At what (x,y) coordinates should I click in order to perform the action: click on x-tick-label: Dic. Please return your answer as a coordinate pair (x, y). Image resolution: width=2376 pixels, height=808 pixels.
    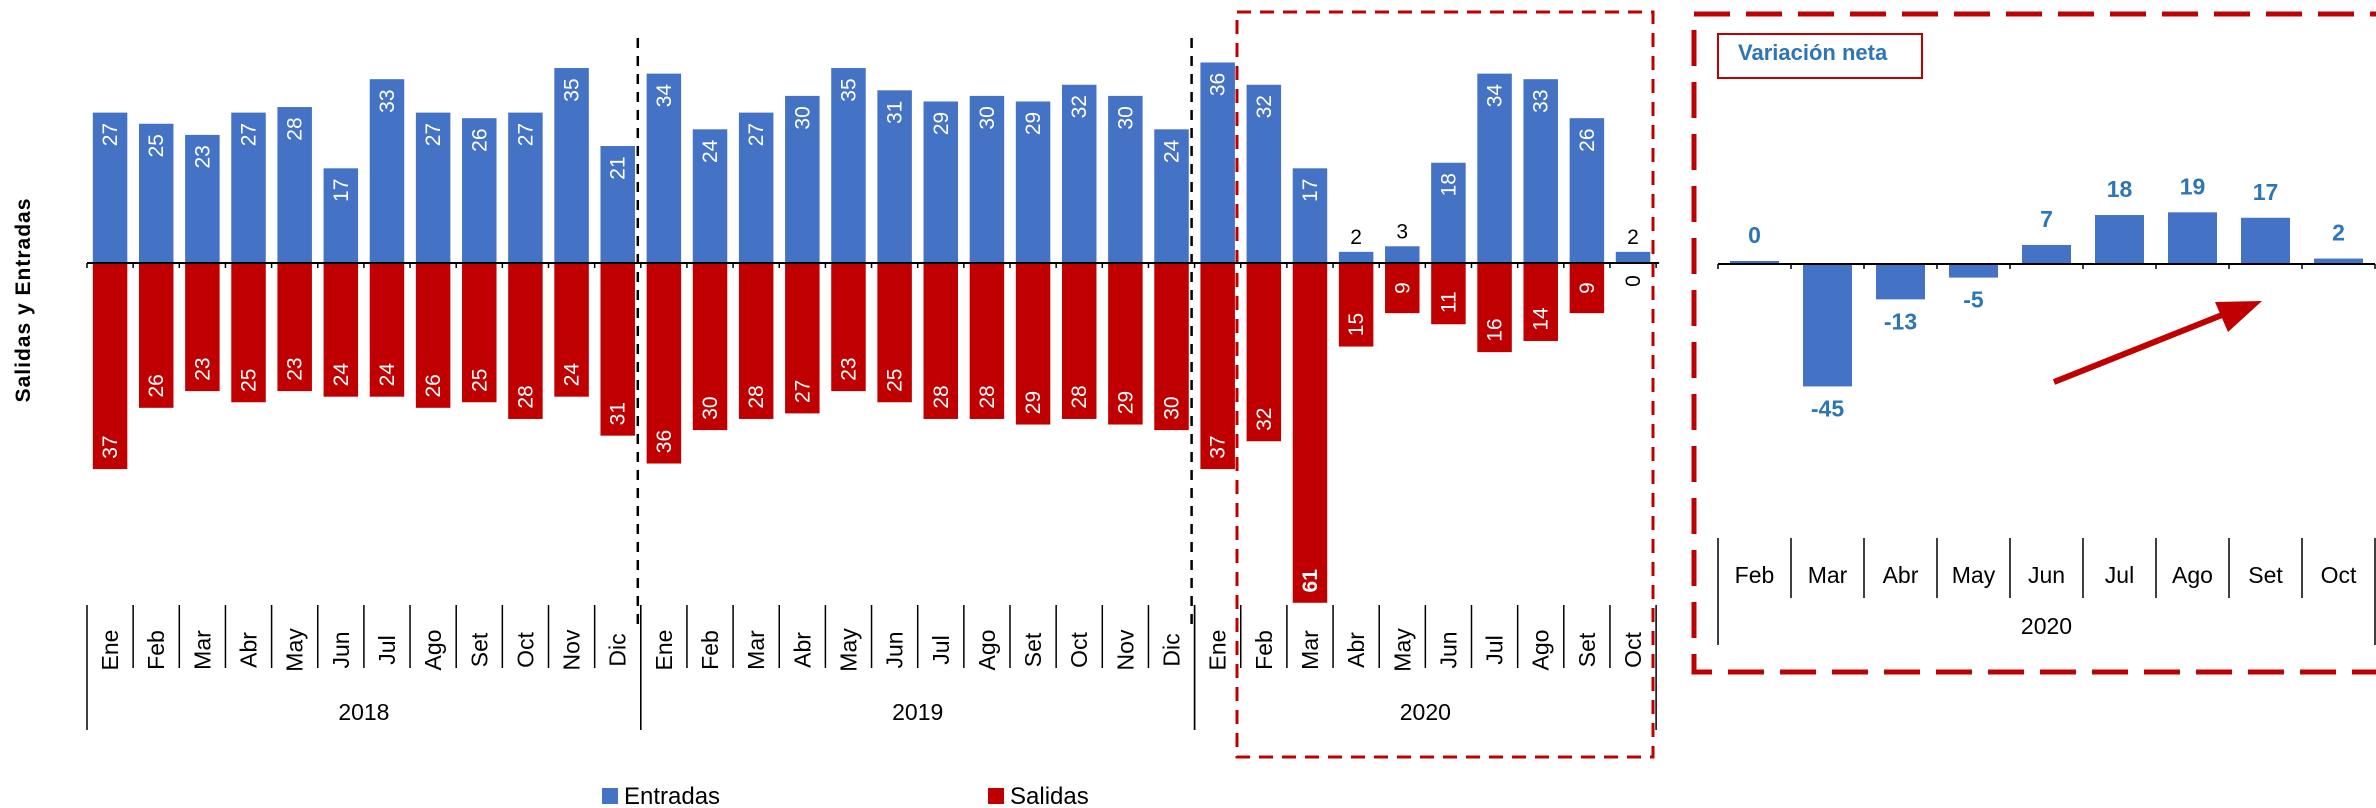
    Looking at the image, I should click on (1172, 649).